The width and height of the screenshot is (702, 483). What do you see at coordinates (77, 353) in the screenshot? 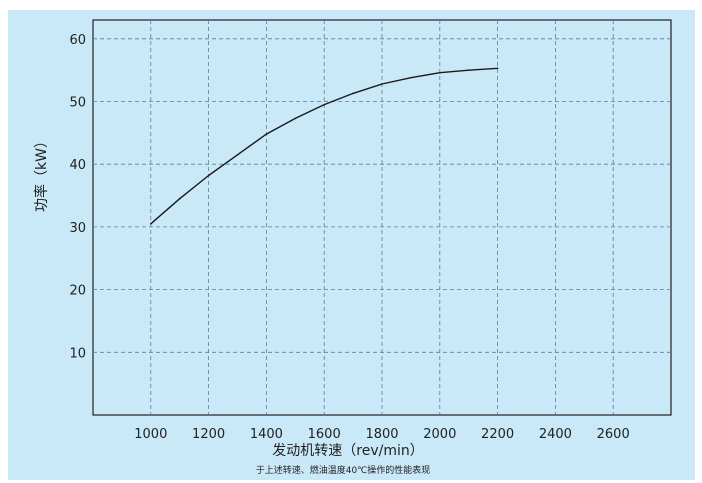
I see `y-tick-label: 10` at bounding box center [77, 353].